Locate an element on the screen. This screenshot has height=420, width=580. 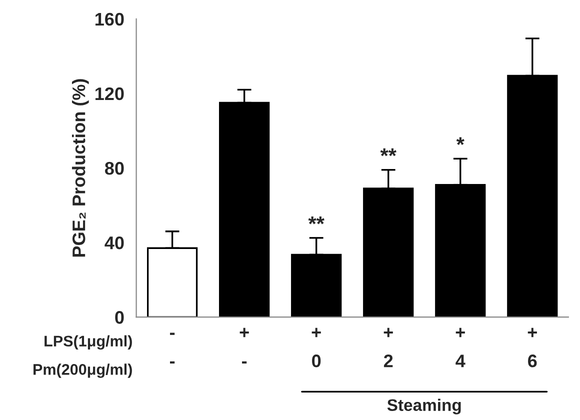
text: LPS(1μg/ml) is located at coordinates (88, 342).